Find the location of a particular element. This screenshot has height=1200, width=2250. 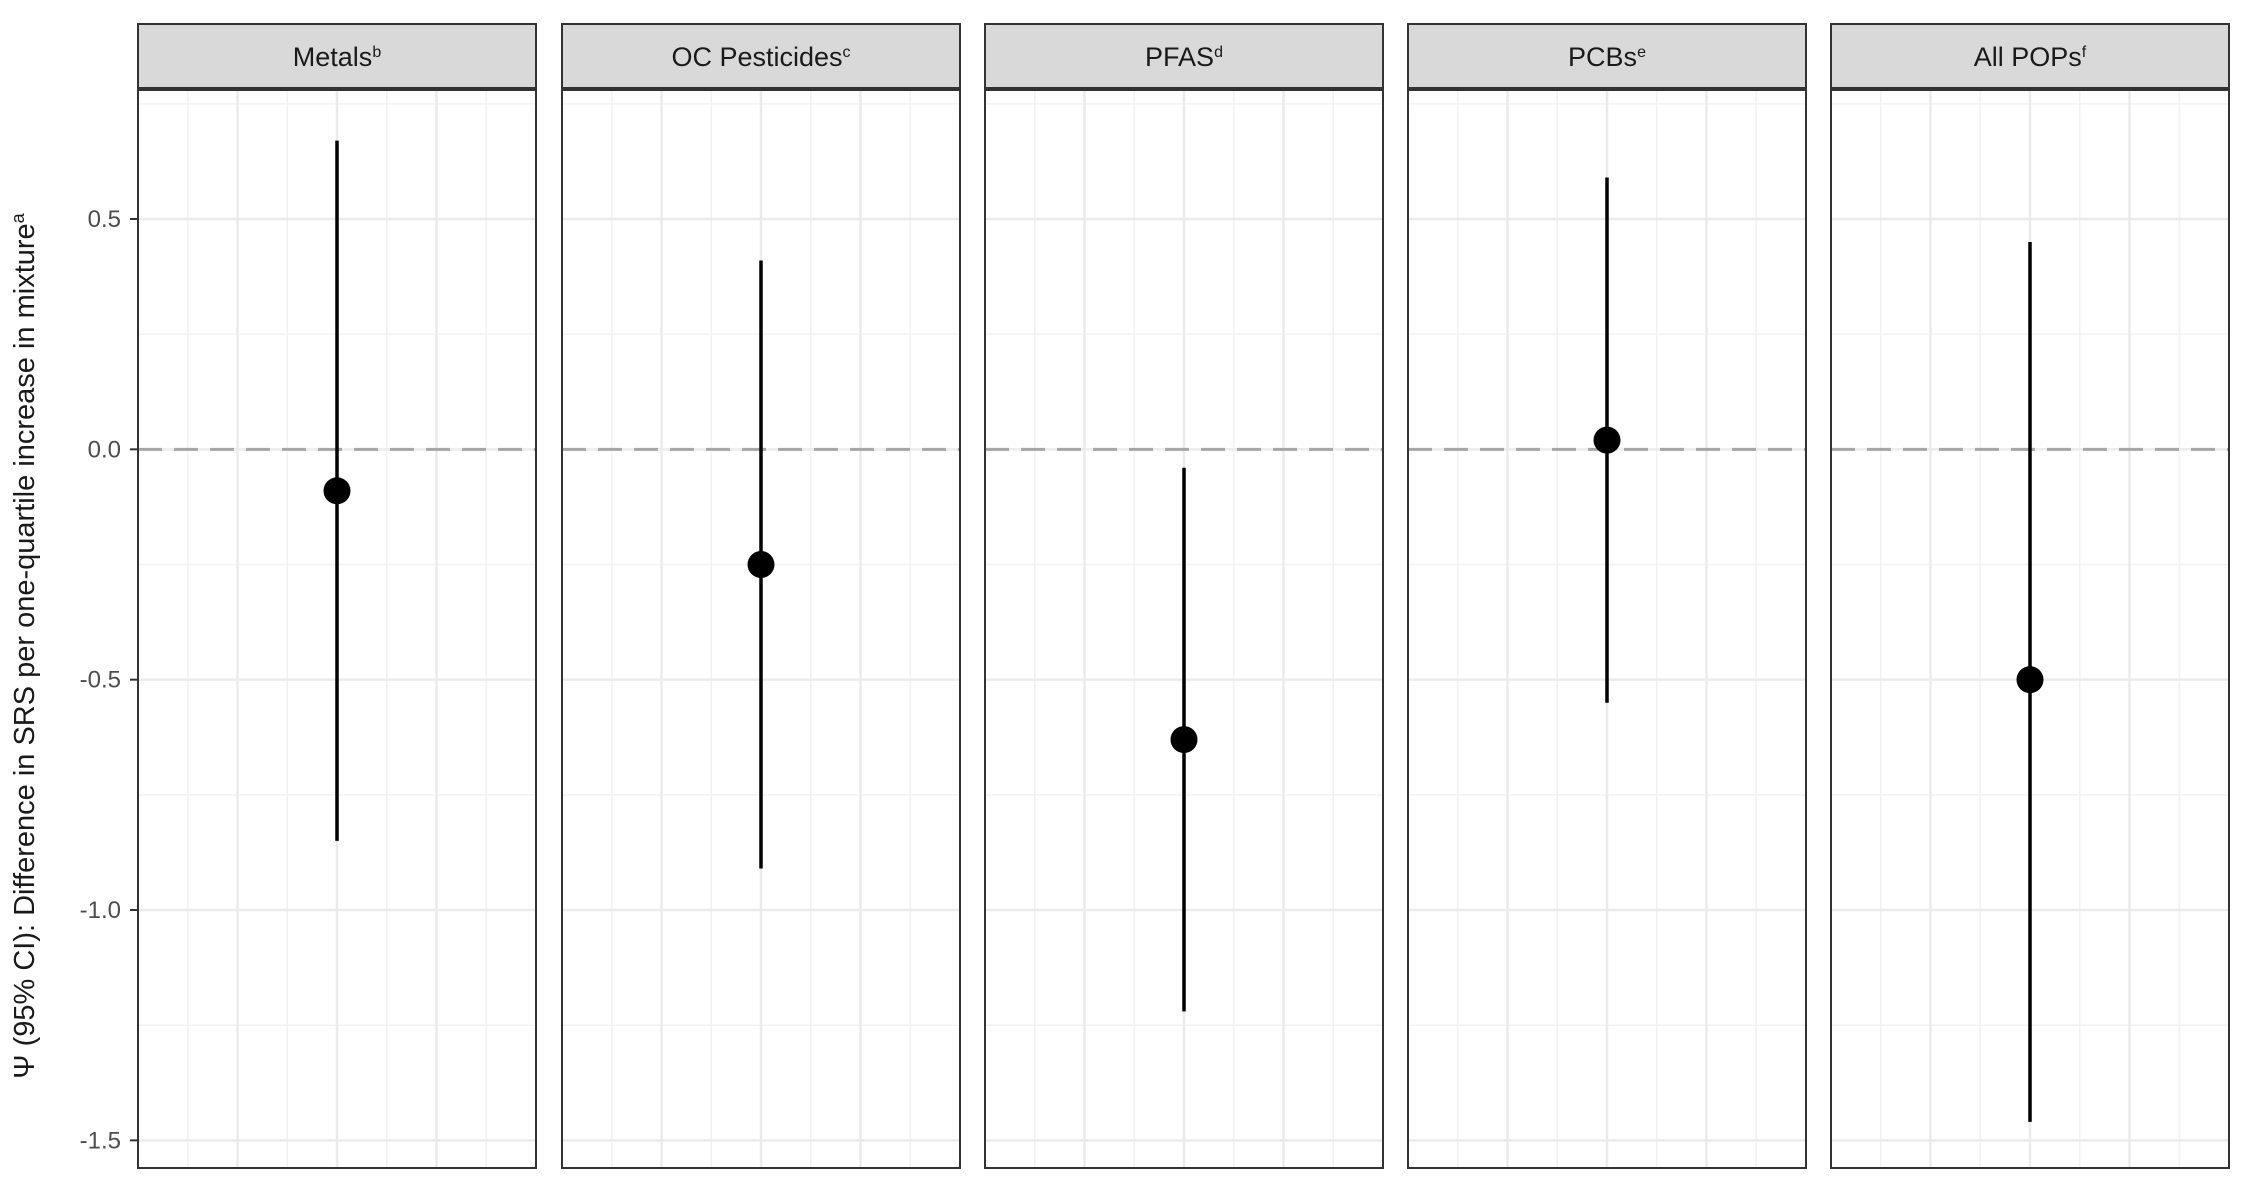

facet-strip-title: Metals is located at coordinates (333, 57).